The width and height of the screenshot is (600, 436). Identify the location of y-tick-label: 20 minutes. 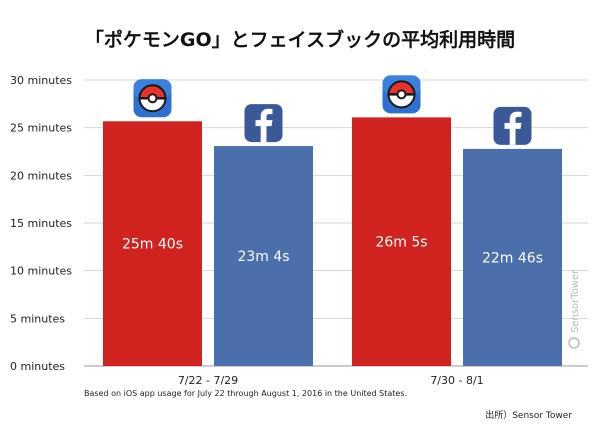
(41, 175).